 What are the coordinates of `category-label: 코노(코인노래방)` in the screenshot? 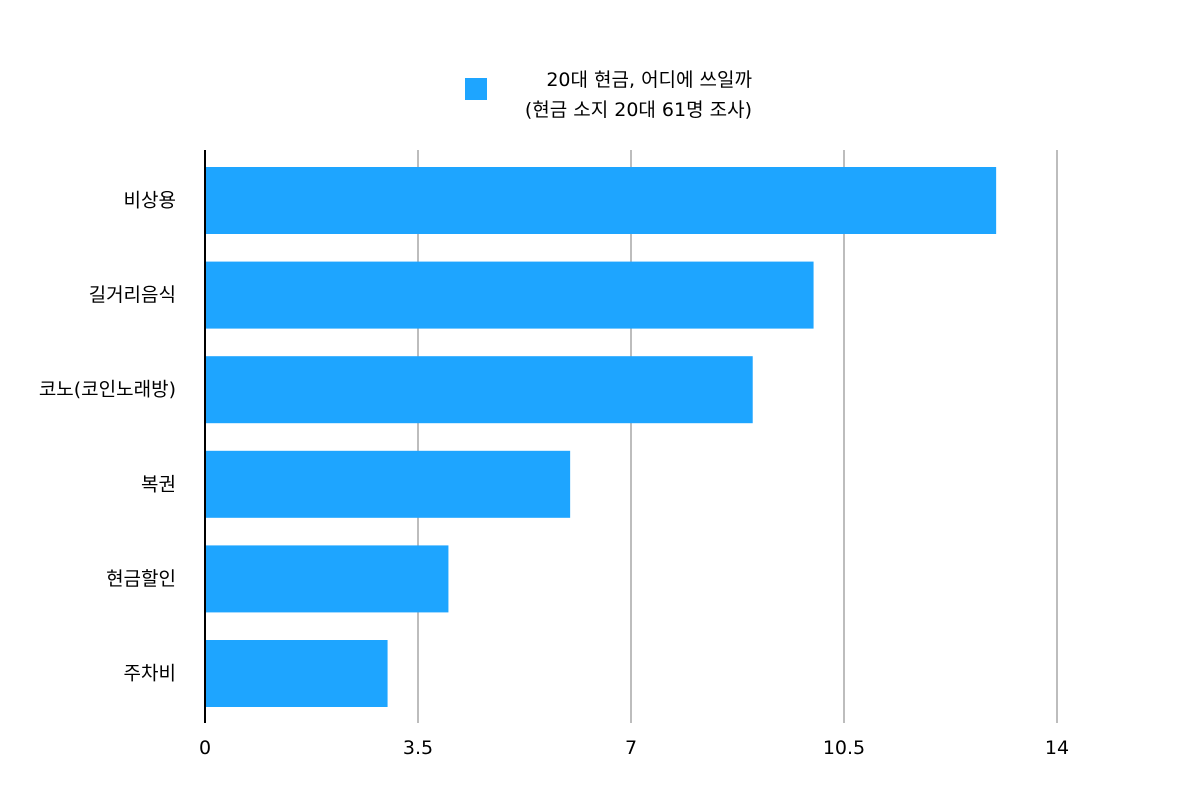 It's located at (107, 390).